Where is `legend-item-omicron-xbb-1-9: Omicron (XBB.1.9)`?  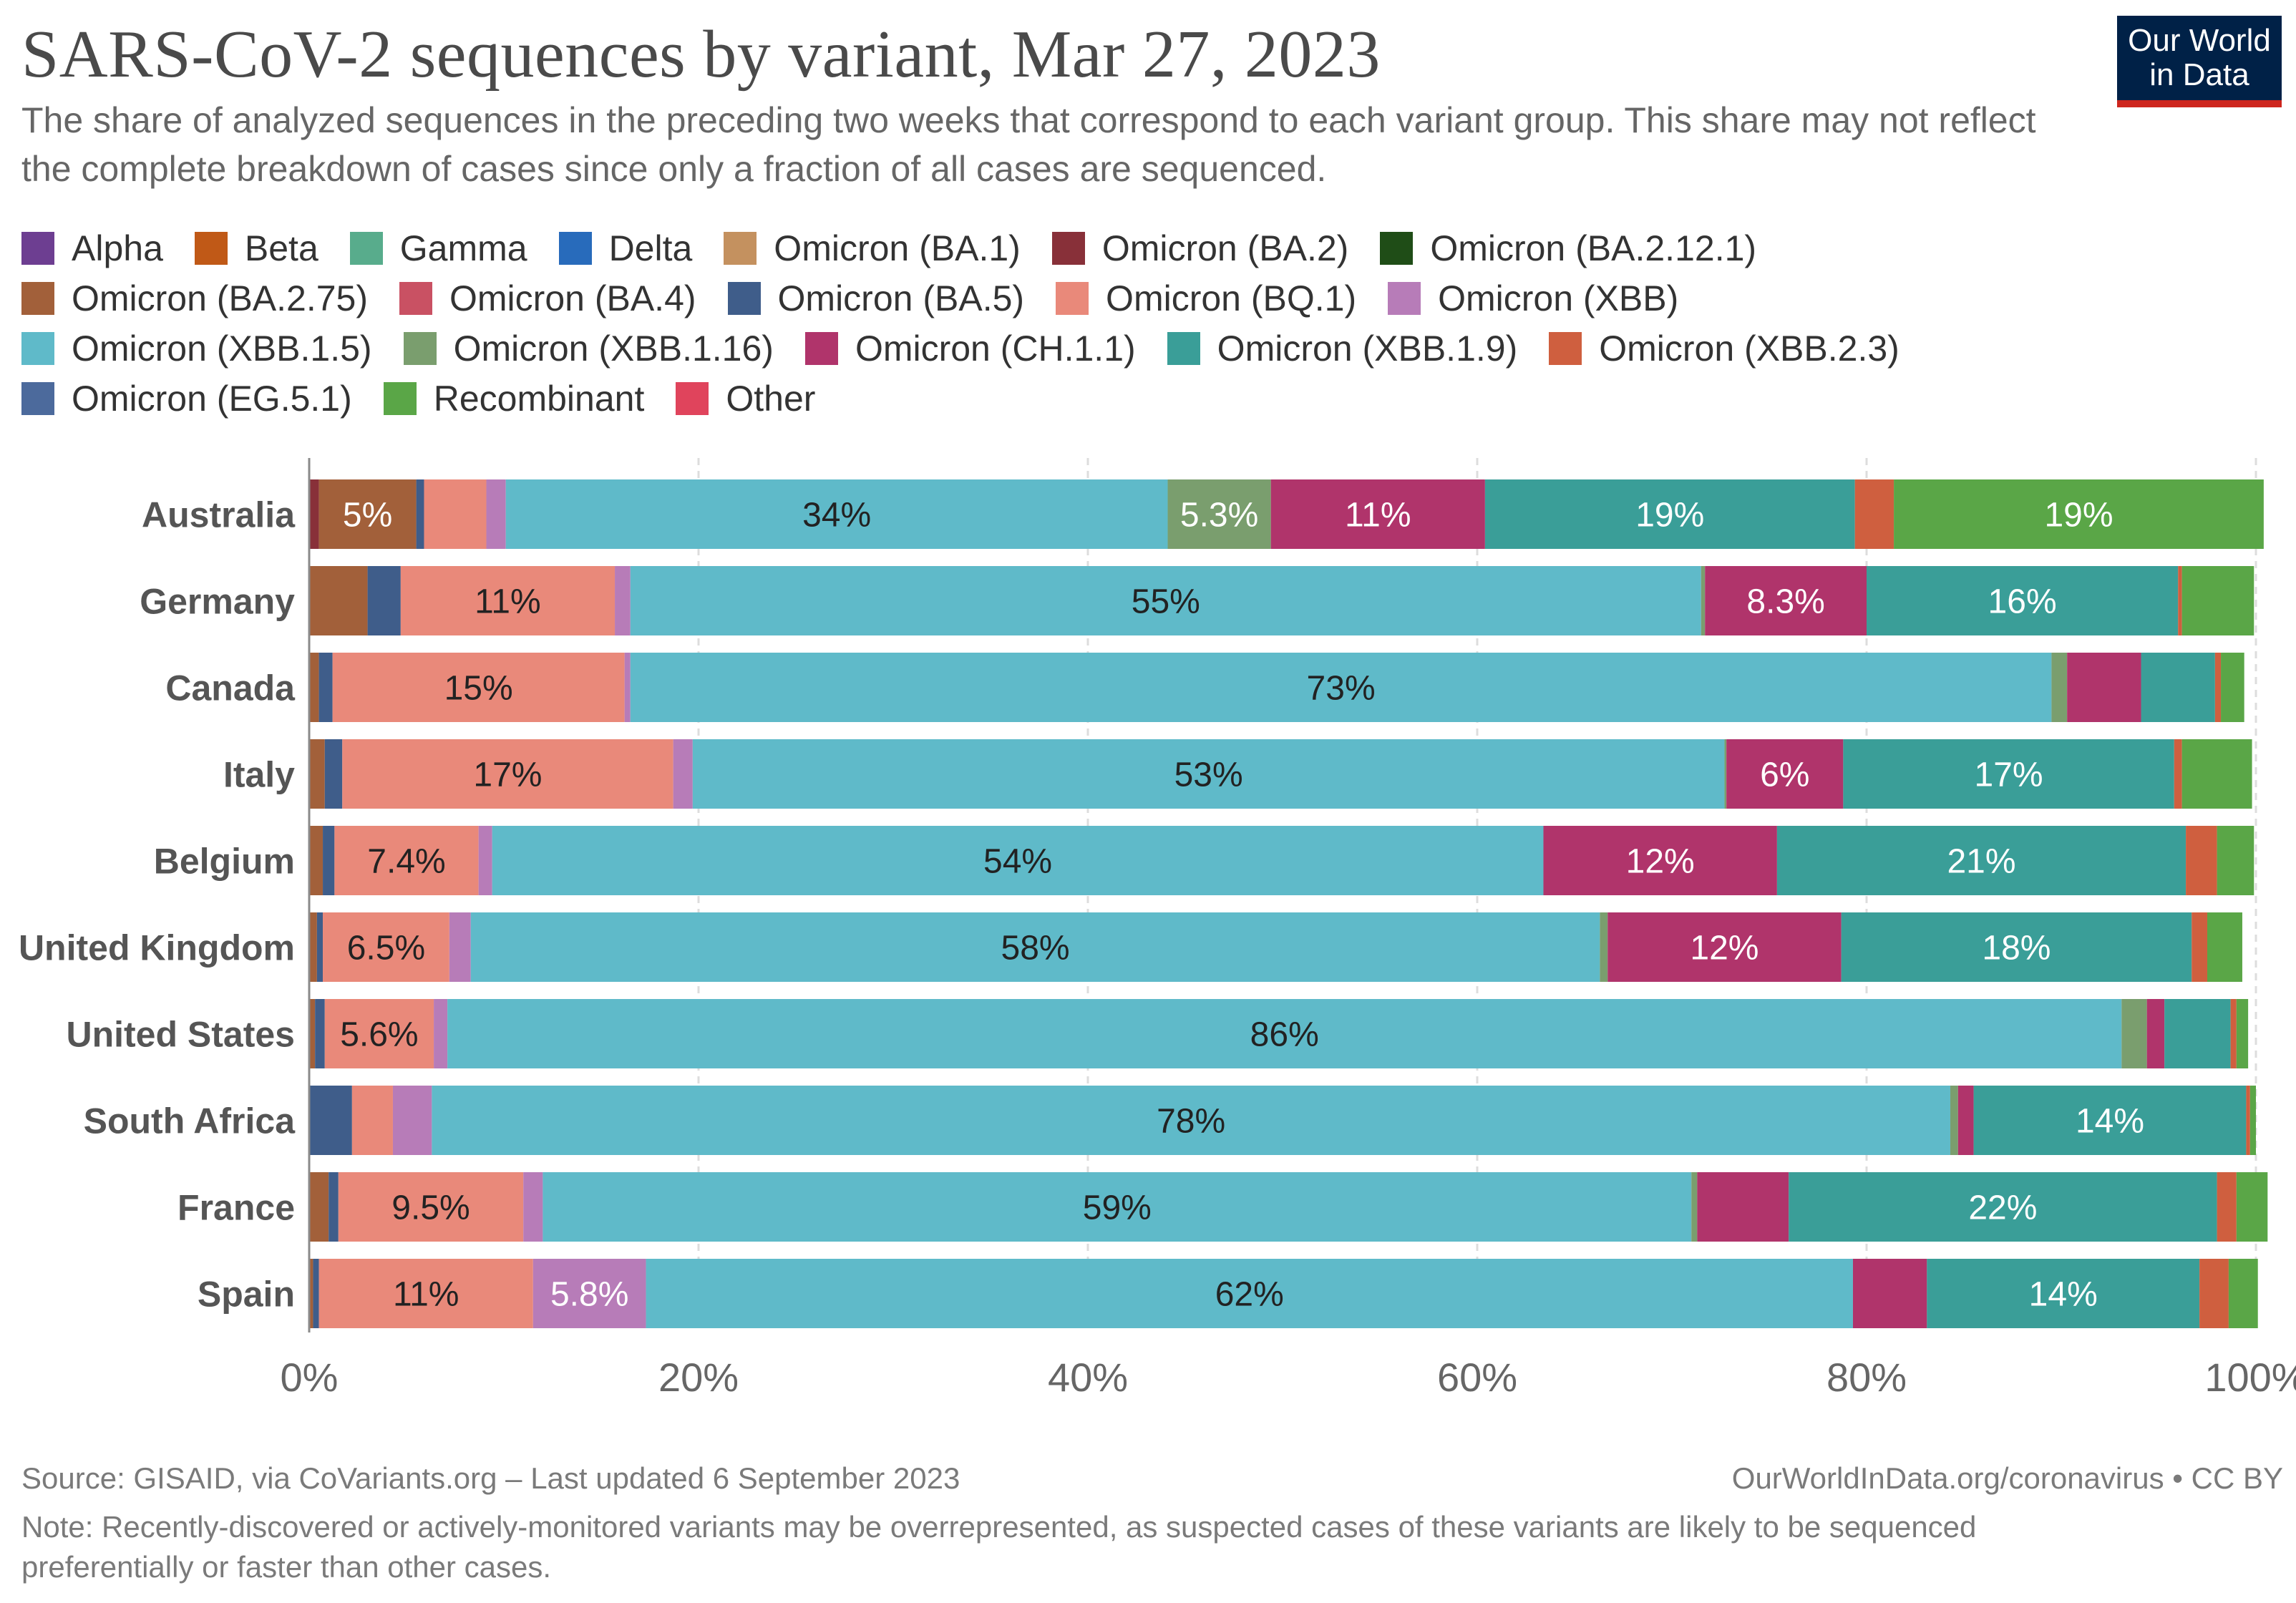
legend-item-omicron-xbb-1-9: Omicron (XBB.1.9) is located at coordinates (1342, 348).